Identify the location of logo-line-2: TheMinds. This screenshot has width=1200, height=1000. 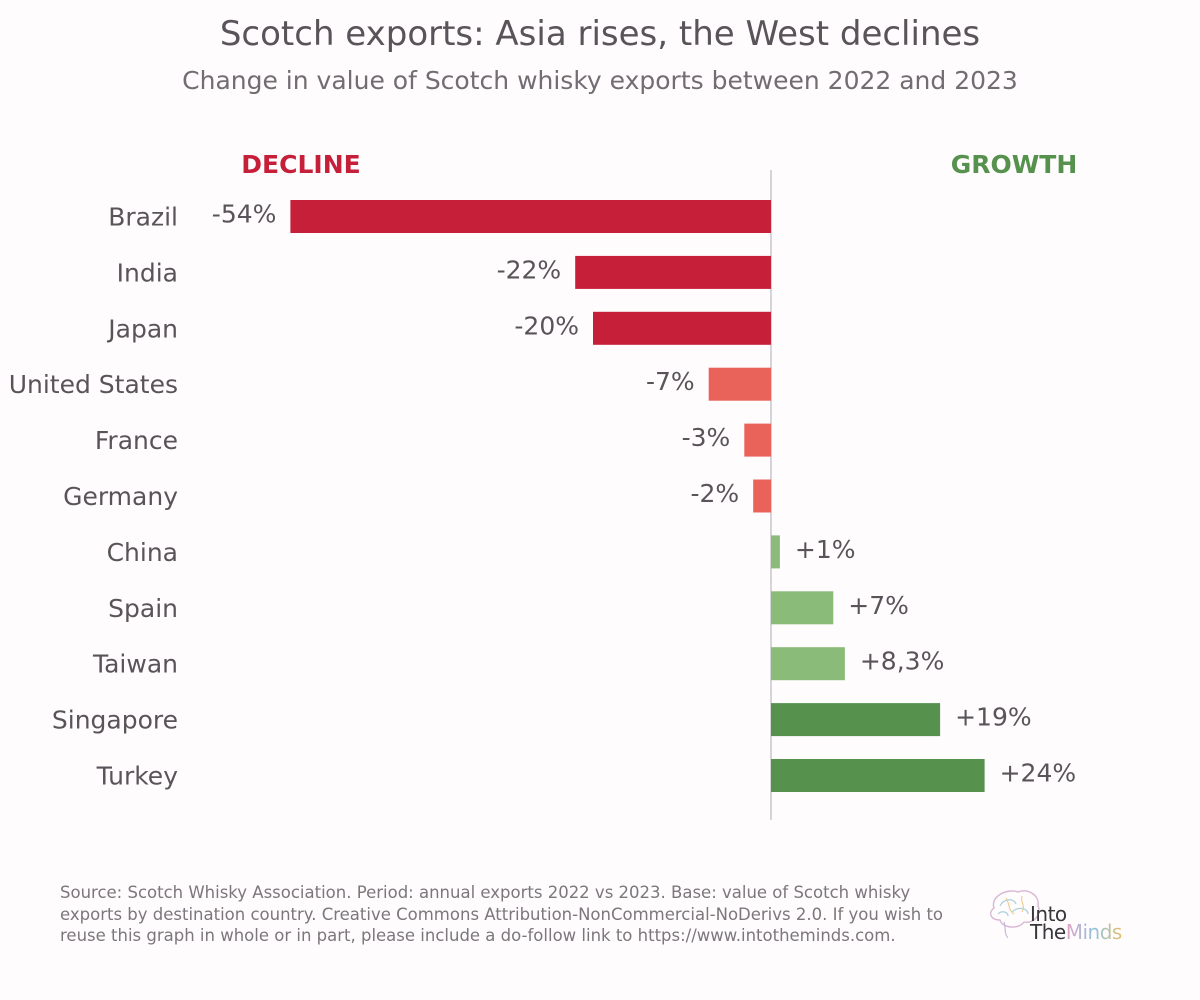
(1076, 932).